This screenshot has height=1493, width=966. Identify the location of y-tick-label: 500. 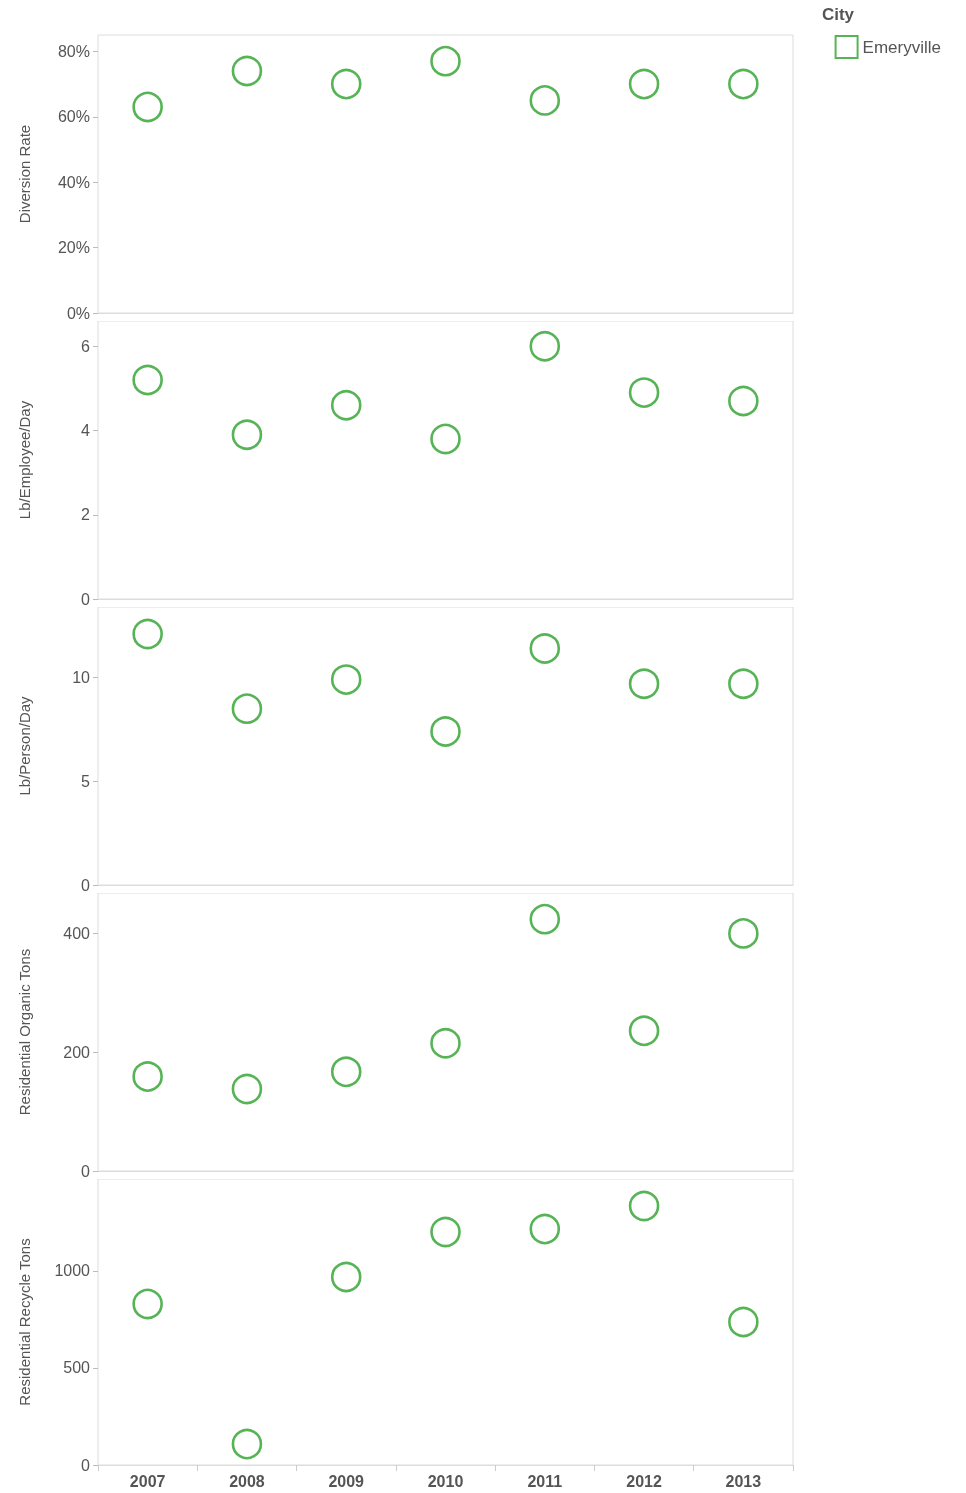
(77, 1368).